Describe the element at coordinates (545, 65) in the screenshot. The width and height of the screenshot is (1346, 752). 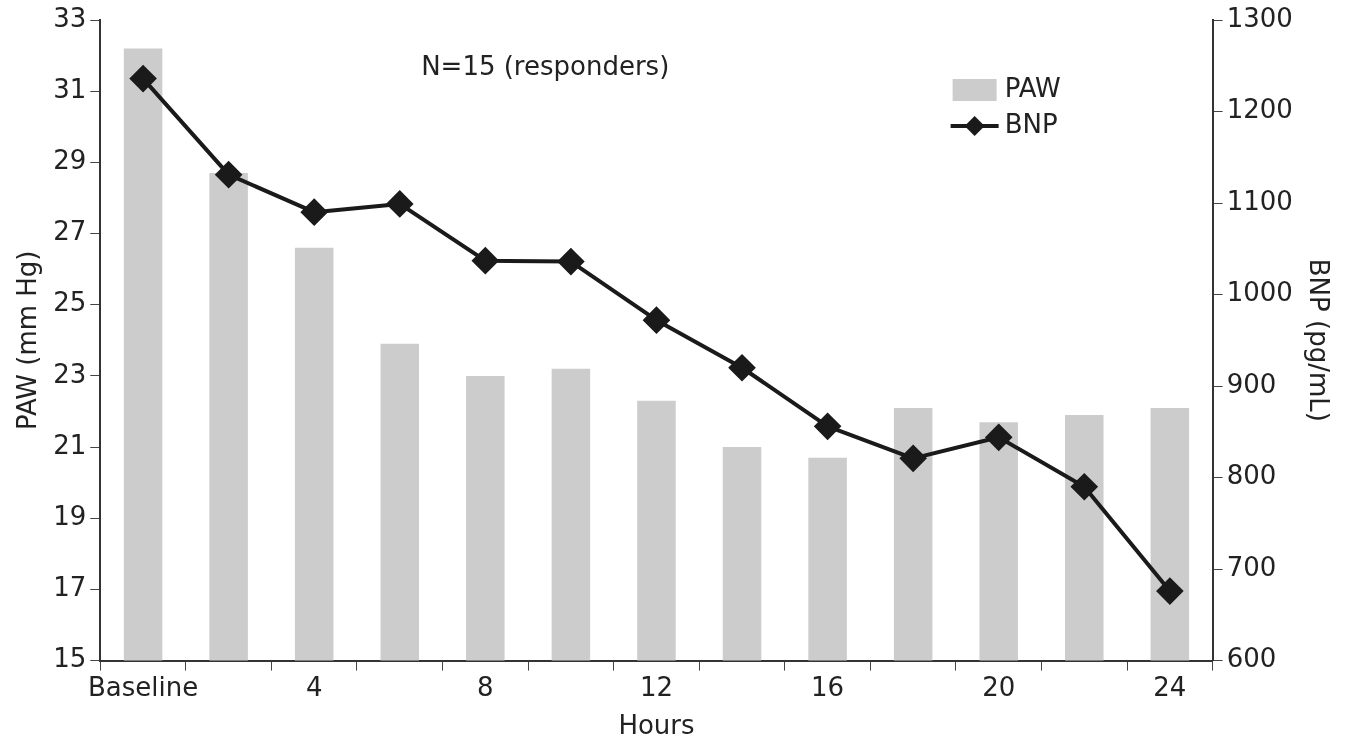
I see `annotation: N=15 (responders)` at that location.